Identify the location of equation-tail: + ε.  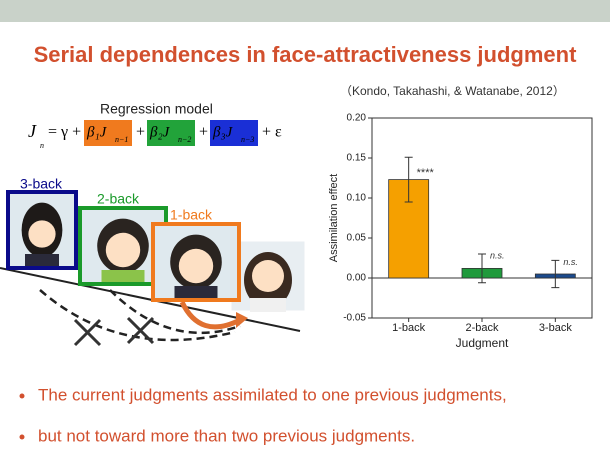
(272, 132).